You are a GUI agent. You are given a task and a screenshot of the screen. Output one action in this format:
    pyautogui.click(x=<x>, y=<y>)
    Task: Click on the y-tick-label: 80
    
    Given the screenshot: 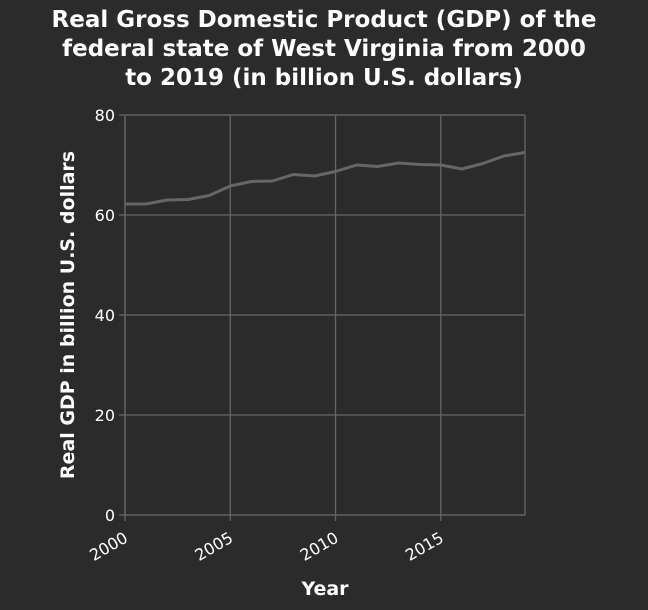 What is the action you would take?
    pyautogui.click(x=105, y=115)
    